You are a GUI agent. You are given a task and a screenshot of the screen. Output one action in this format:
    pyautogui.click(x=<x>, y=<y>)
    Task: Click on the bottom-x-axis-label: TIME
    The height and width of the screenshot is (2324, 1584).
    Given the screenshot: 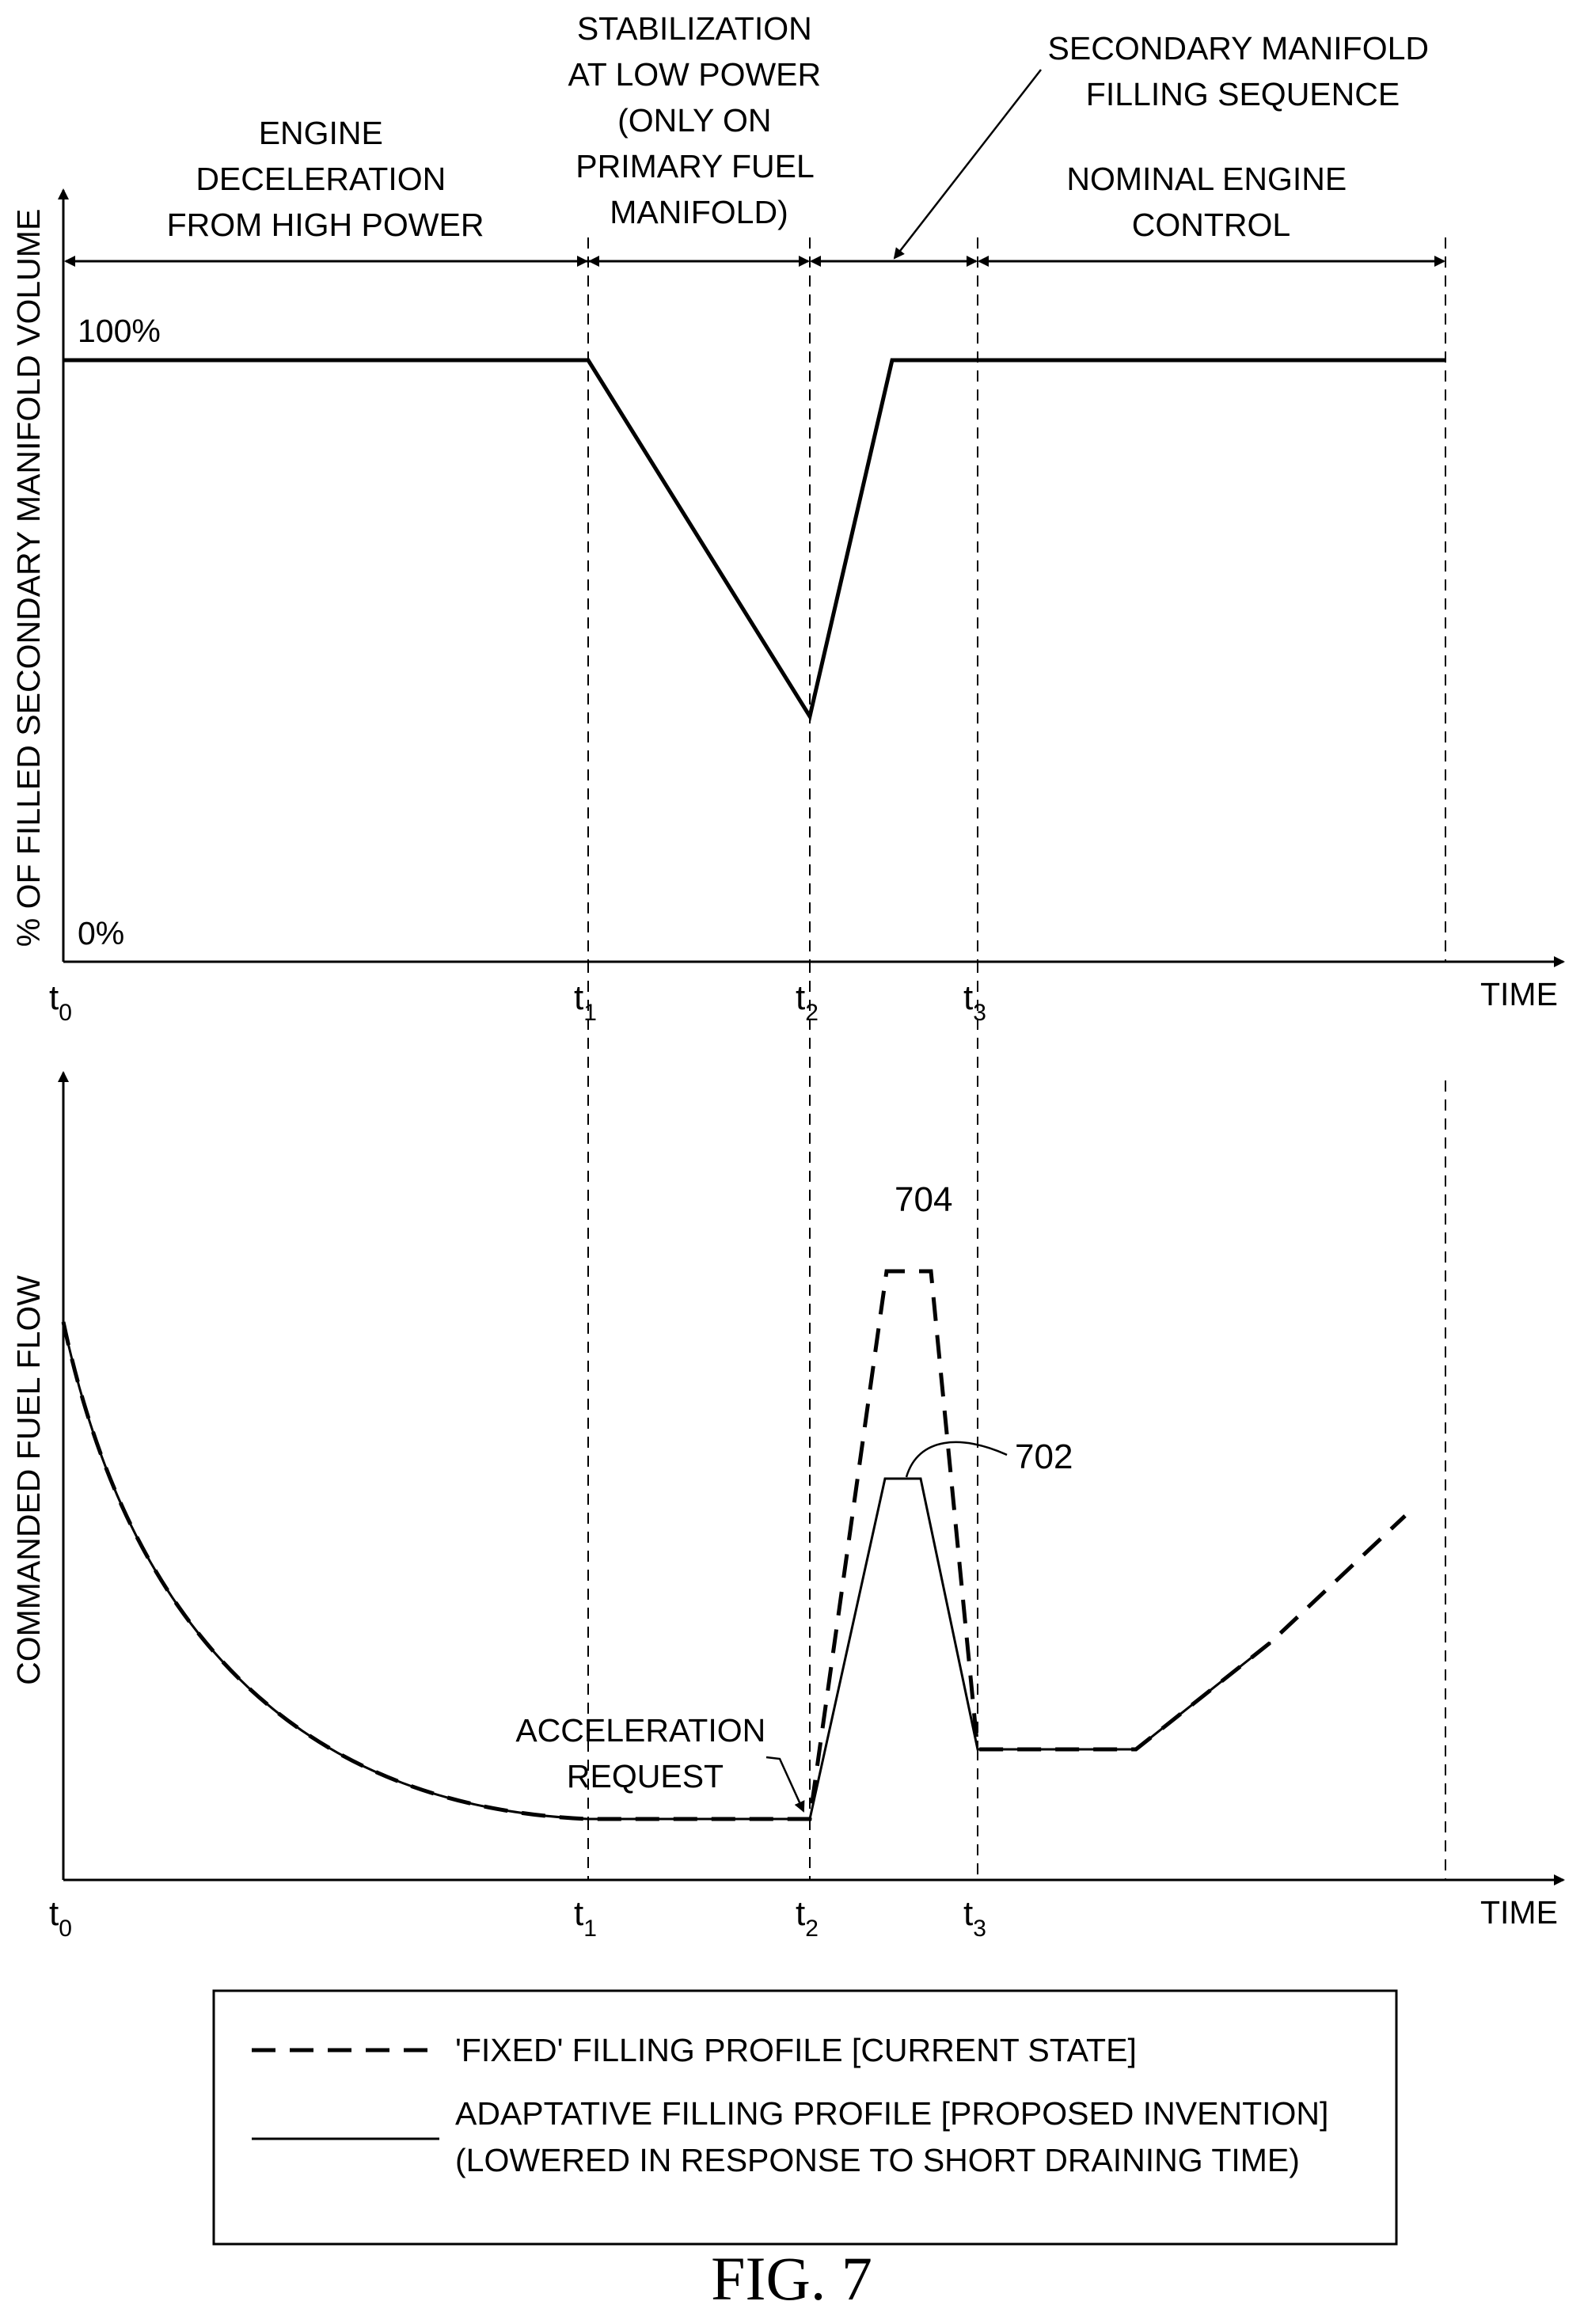 What is the action you would take?
    pyautogui.click(x=1519, y=1913)
    